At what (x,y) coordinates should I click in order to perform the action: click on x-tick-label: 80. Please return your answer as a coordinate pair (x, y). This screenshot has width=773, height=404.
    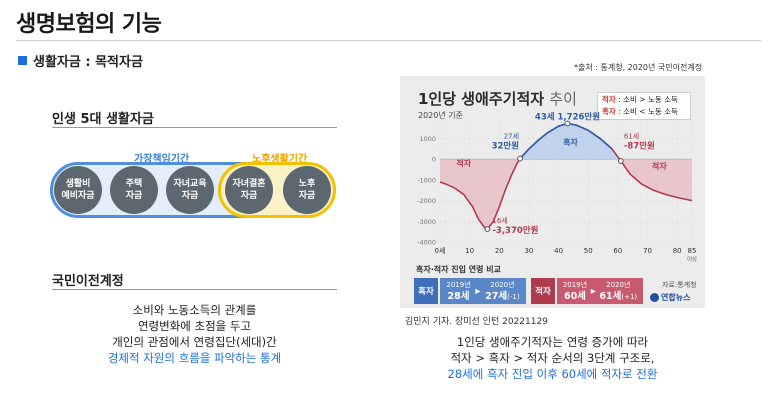
    Looking at the image, I should click on (677, 251).